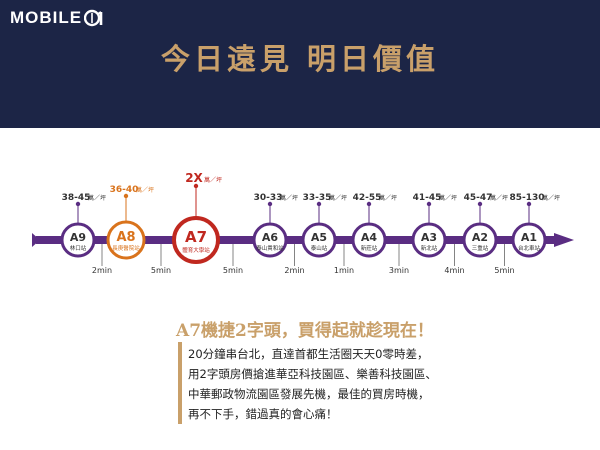  I want to click on interval-label: 1min, so click(344, 270).